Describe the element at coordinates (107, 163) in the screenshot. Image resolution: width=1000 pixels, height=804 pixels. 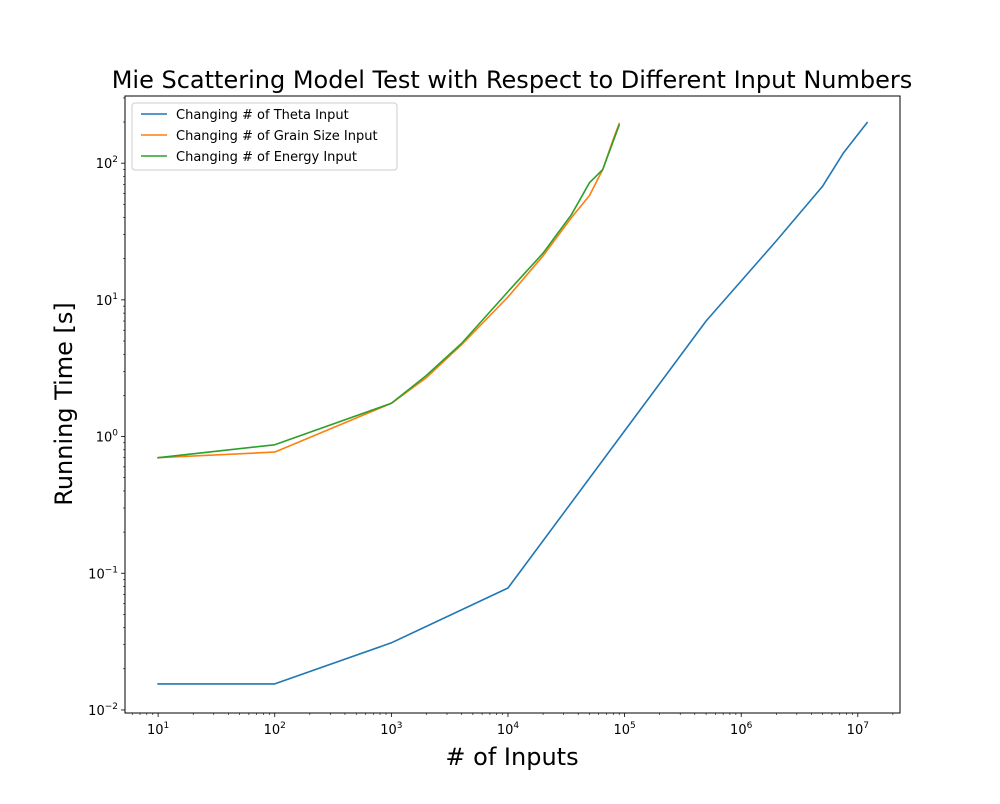
I see `y-tick-label: 10²` at that location.